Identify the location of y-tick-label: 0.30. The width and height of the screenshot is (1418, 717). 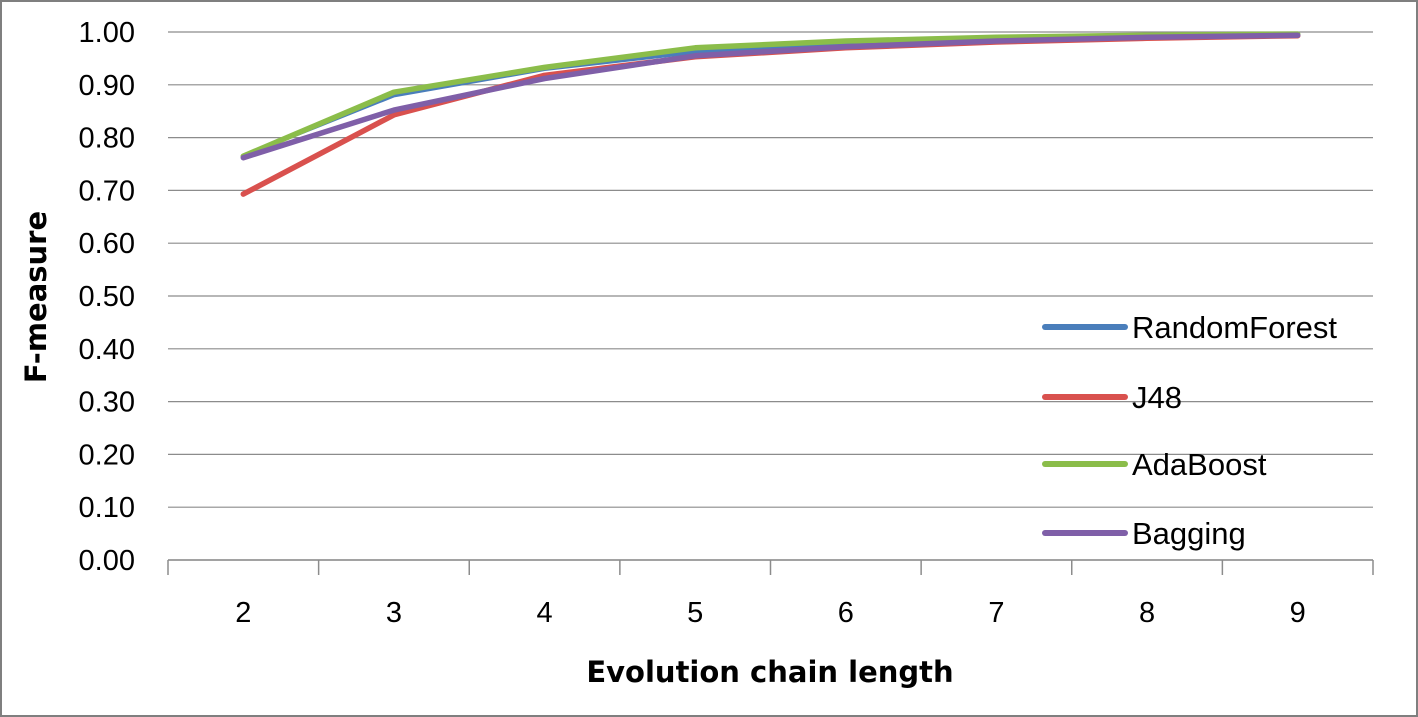
(107, 403).